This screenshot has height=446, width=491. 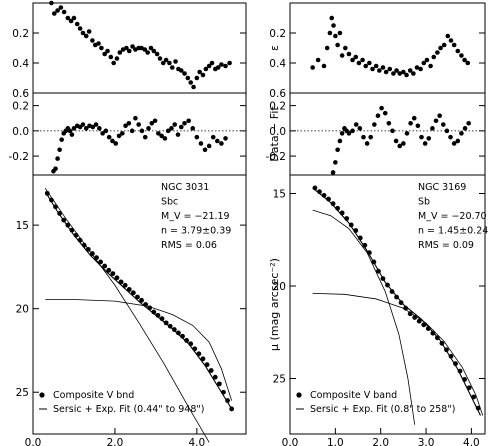 I want to click on y-tick-label: -0.2, so click(x=276, y=157).